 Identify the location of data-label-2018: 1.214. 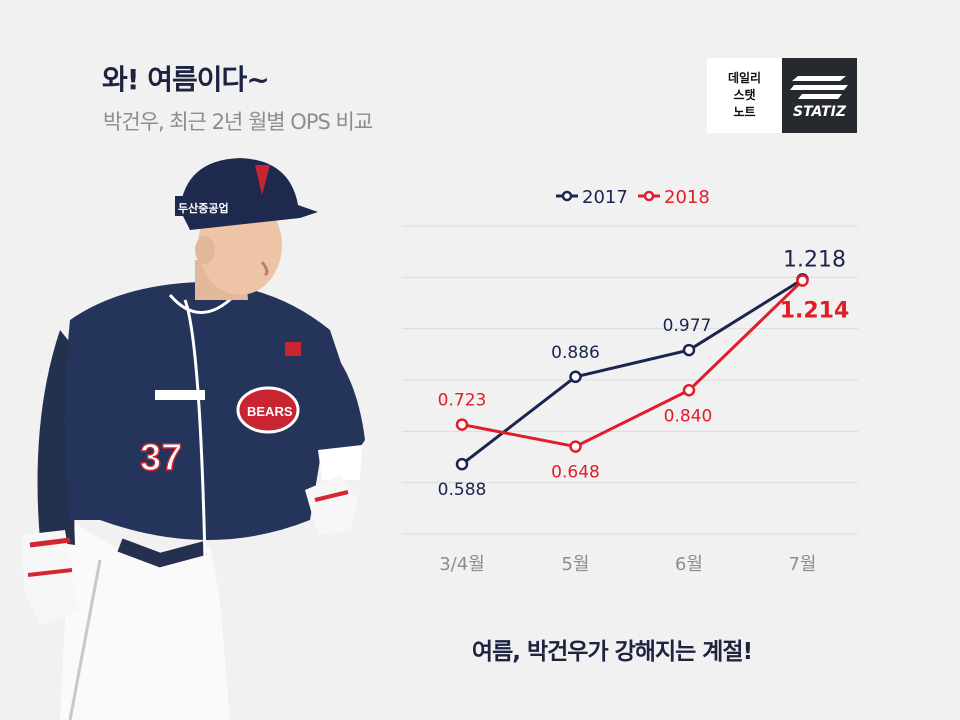
(815, 311).